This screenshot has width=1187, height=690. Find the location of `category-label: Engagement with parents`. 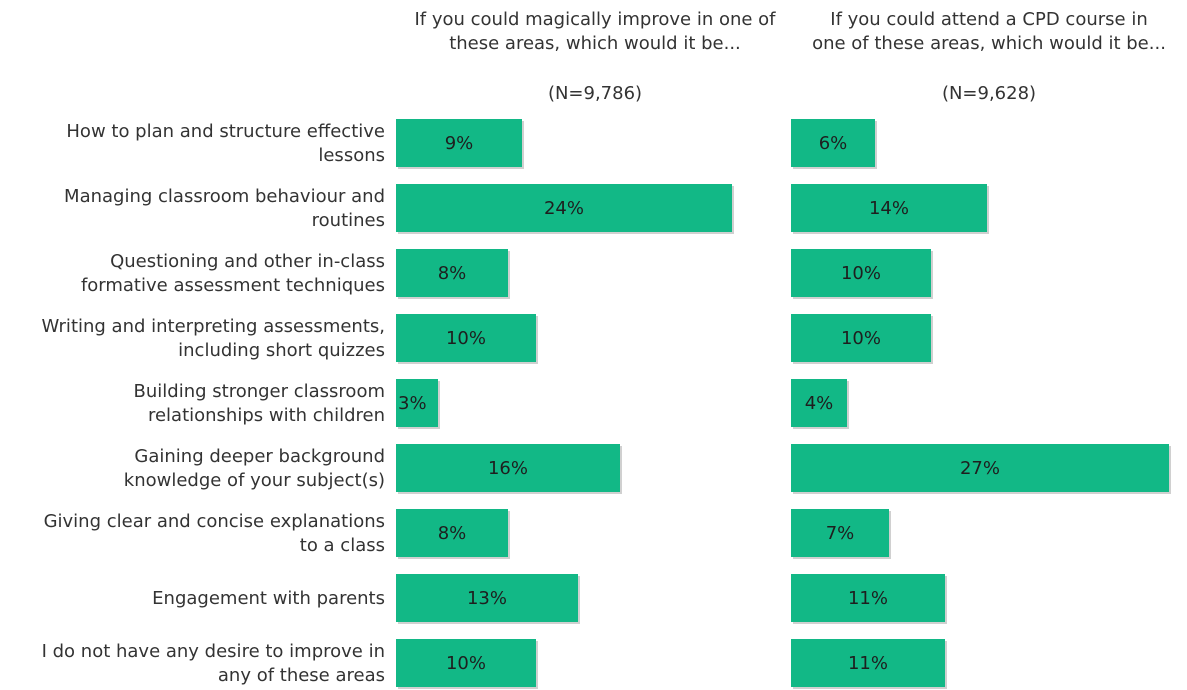

category-label: Engagement with parents is located at coordinates (192, 599).